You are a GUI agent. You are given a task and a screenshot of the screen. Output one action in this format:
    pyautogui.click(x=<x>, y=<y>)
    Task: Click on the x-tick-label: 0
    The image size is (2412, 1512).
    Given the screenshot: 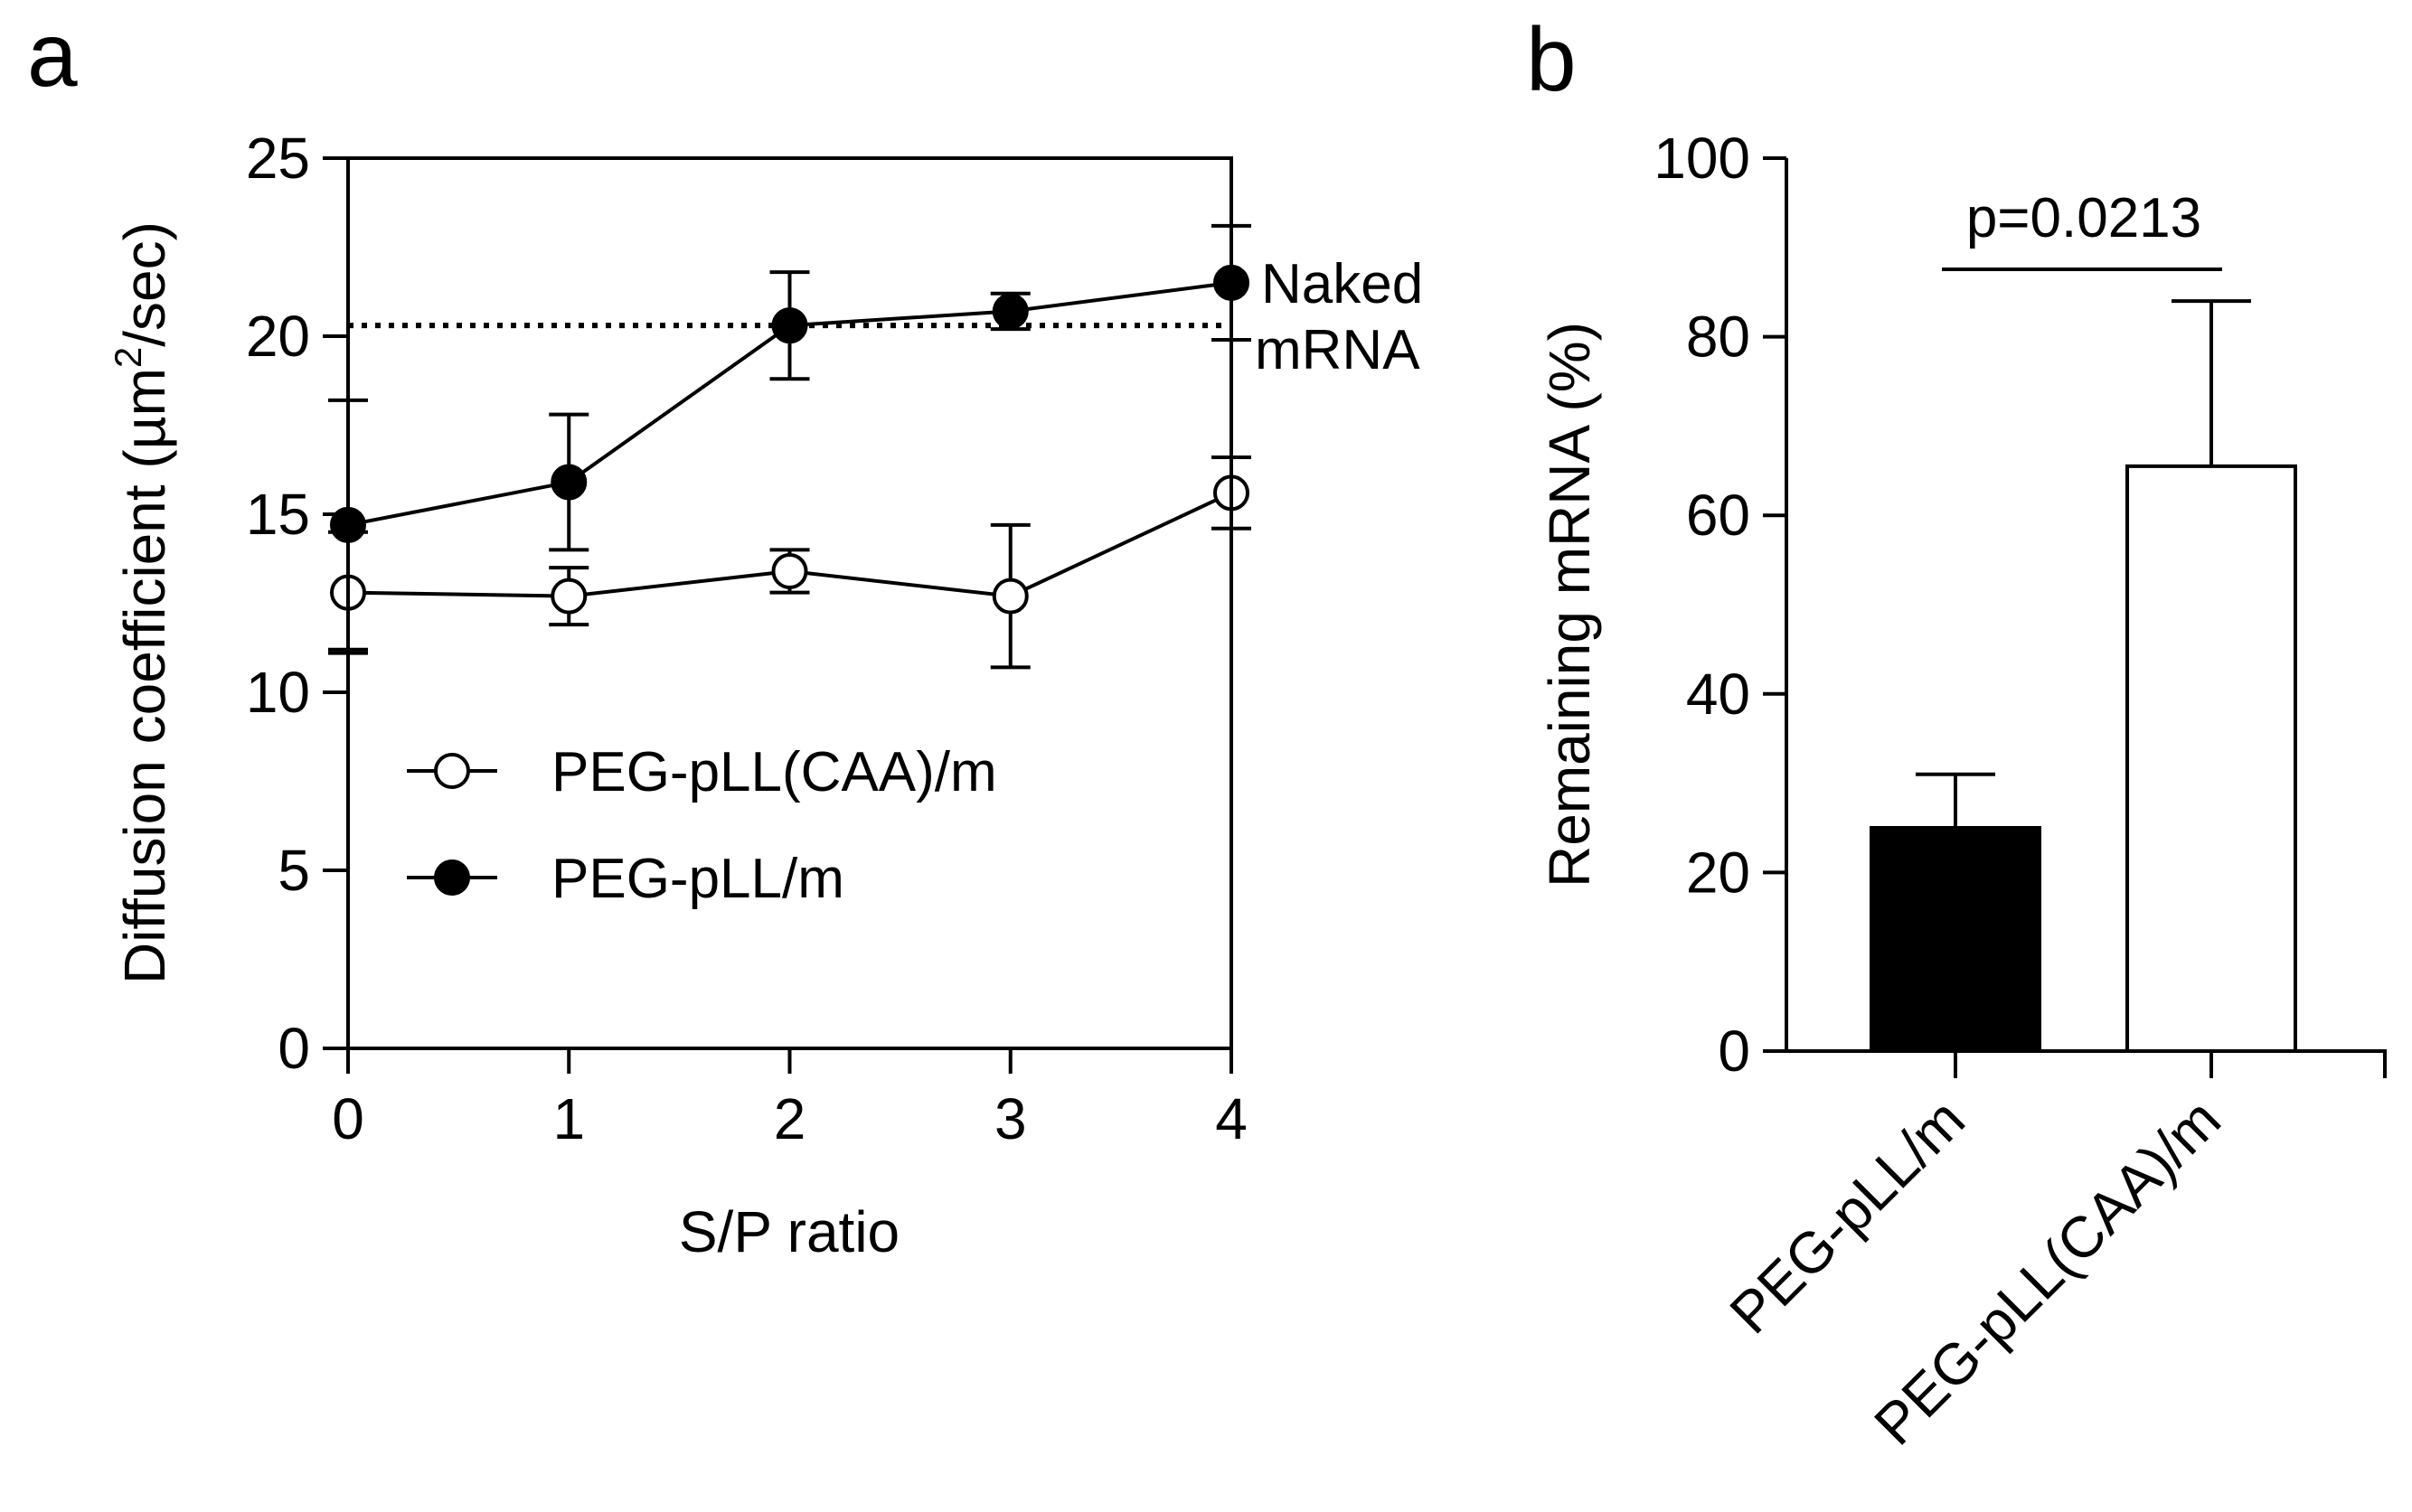 What is the action you would take?
    pyautogui.click(x=348, y=1118)
    